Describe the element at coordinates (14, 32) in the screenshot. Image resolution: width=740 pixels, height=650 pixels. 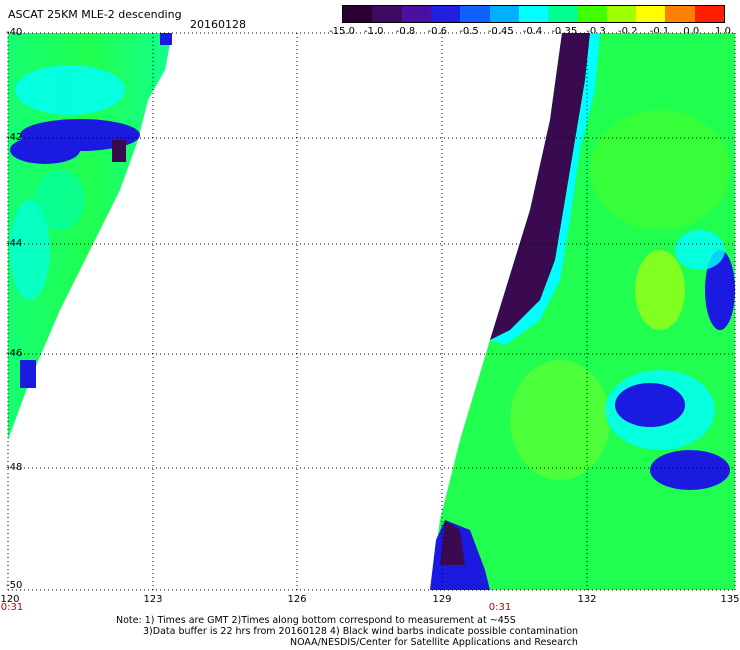
I see `lat-label: -40` at that location.